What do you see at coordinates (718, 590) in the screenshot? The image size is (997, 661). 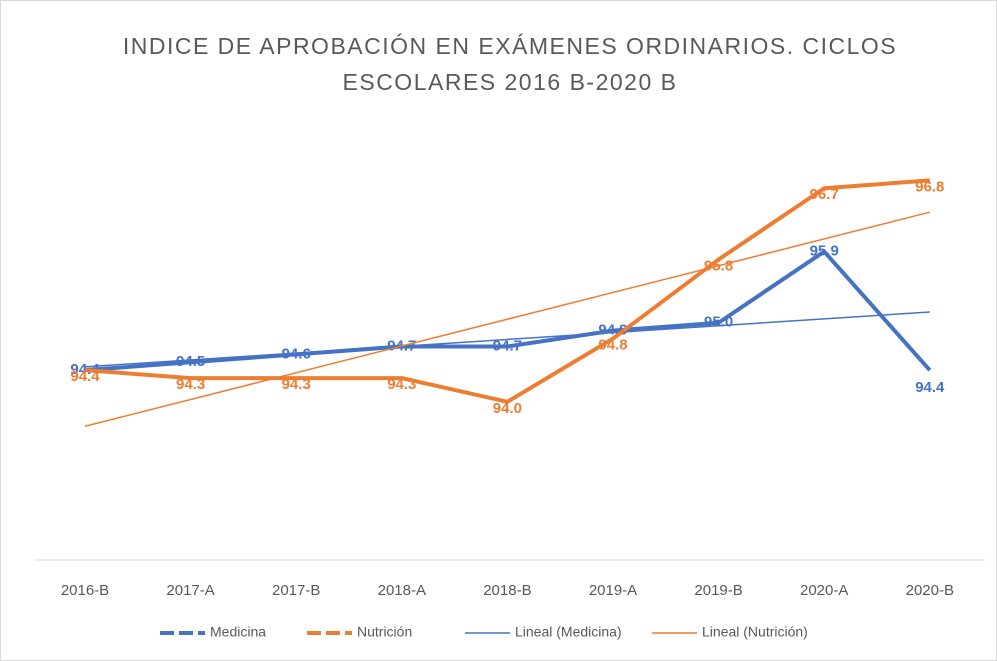 I see `x-tick-label: 2019-B` at bounding box center [718, 590].